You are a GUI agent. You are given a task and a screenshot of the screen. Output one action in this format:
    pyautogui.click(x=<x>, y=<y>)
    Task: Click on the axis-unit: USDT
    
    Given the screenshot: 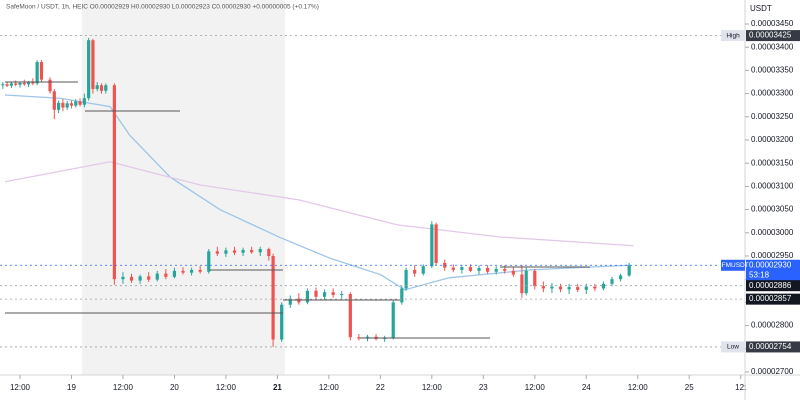 What is the action you would take?
    pyautogui.click(x=761, y=8)
    